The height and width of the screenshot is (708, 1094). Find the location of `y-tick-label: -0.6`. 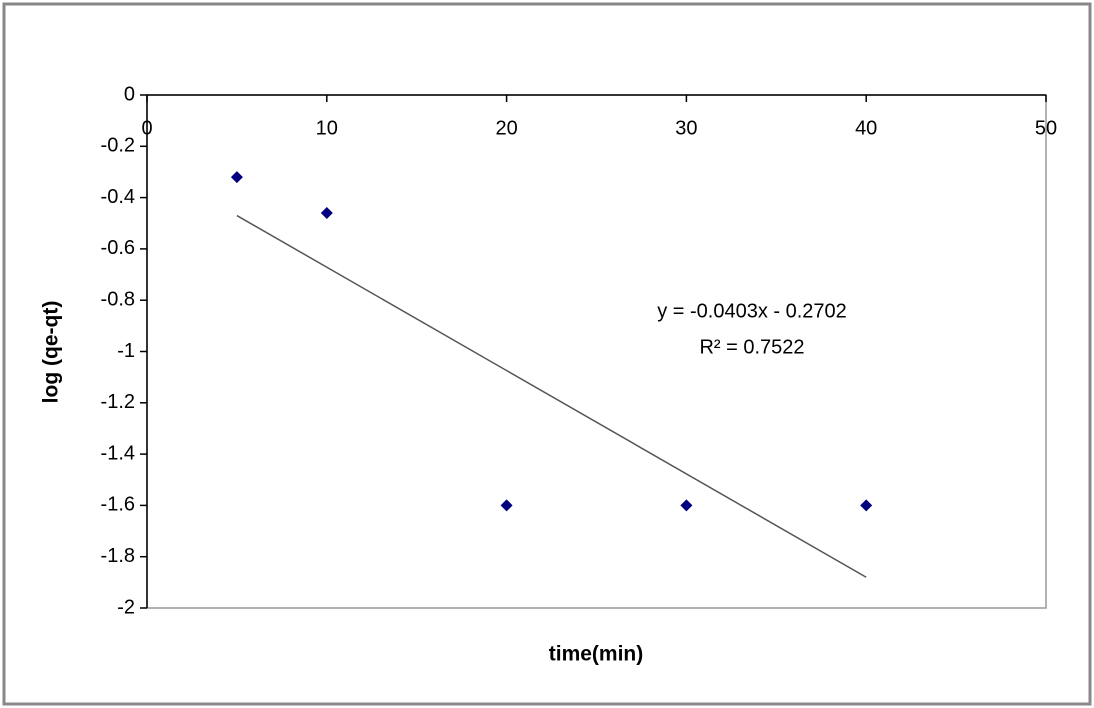

y-tick-label: -0.6 is located at coordinates (118, 248).